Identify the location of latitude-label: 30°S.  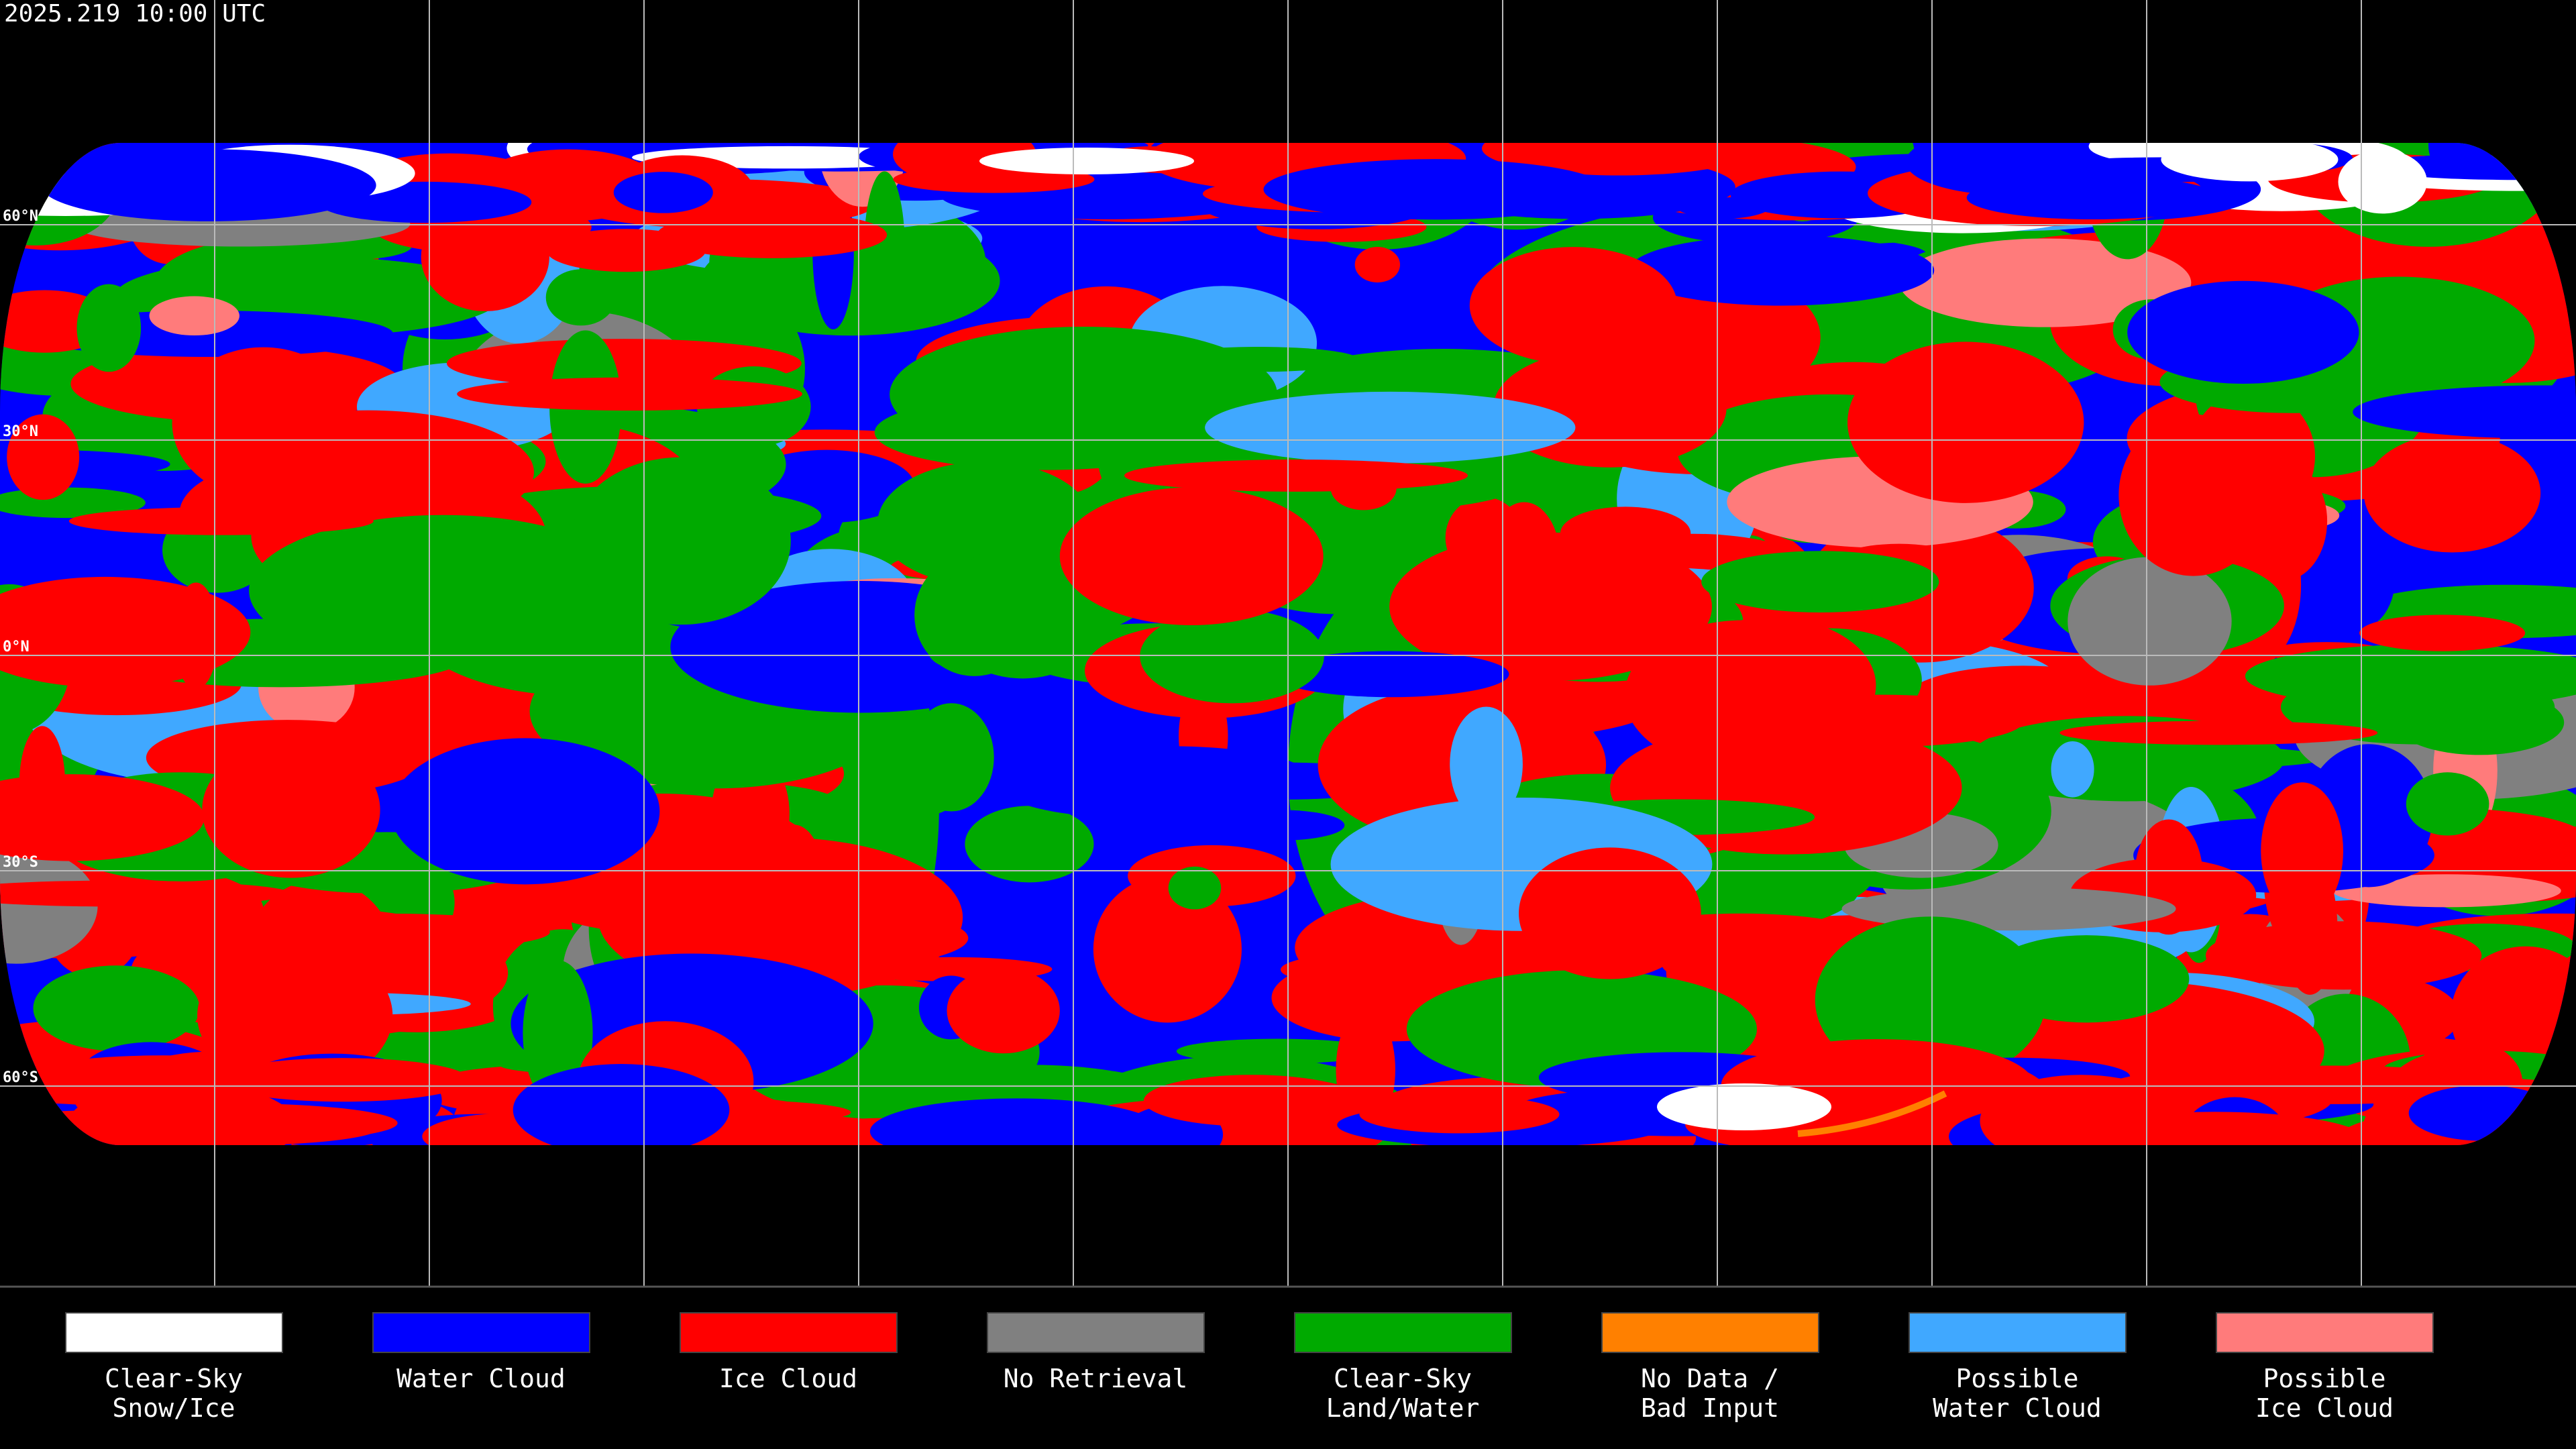
(20, 862).